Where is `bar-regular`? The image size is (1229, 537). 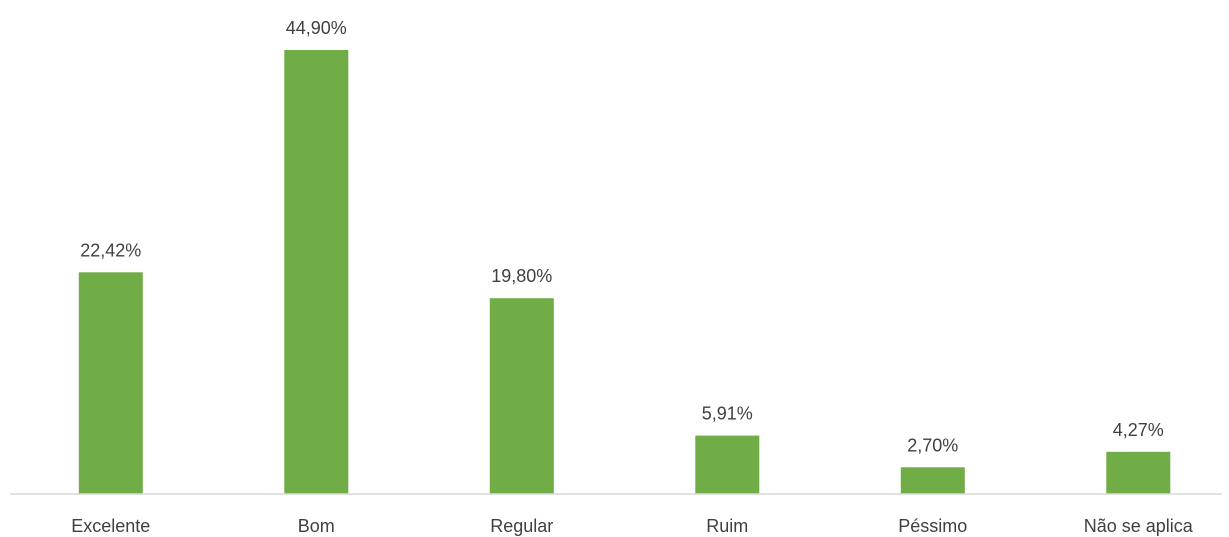 bar-regular is located at coordinates (521, 396).